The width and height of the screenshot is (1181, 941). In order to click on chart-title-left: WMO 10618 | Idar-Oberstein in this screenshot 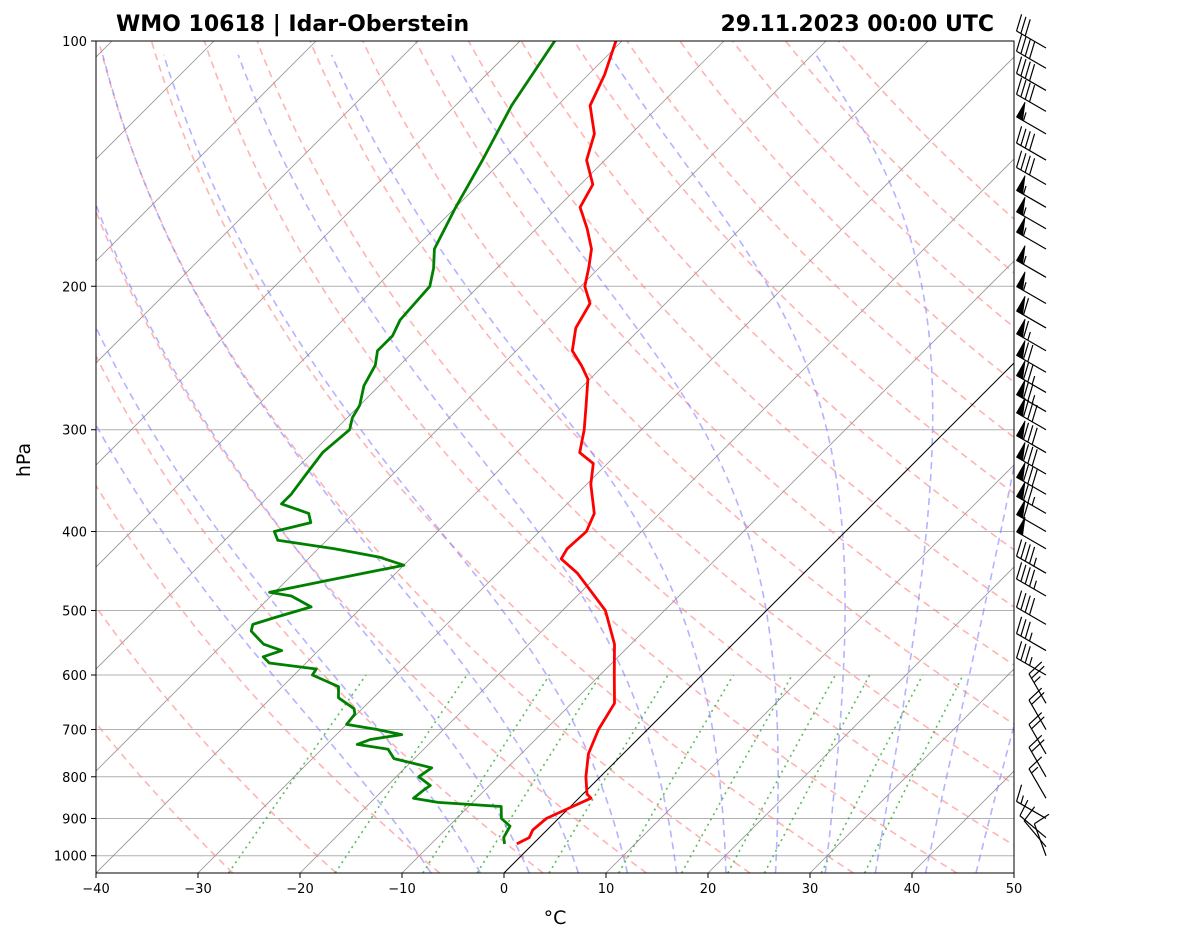, I will do `click(292, 24)`.